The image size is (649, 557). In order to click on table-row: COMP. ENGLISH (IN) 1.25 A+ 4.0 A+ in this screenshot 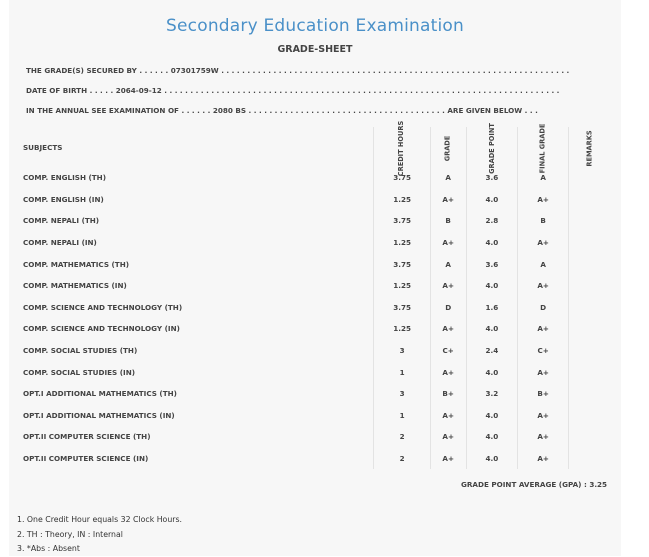, I will do `click(315, 199)`.